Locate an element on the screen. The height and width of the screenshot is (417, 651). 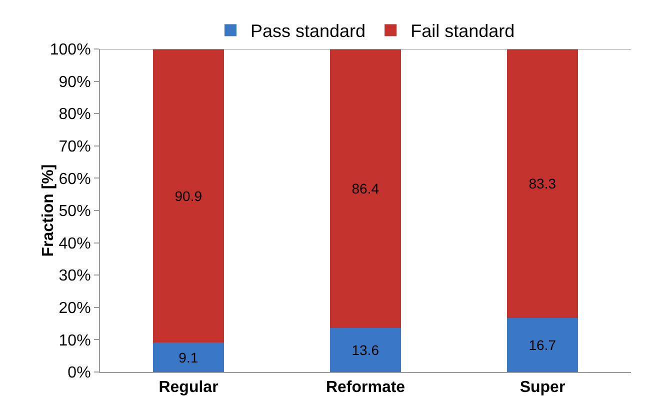
x-tick-label: Reformate is located at coordinates (366, 387).